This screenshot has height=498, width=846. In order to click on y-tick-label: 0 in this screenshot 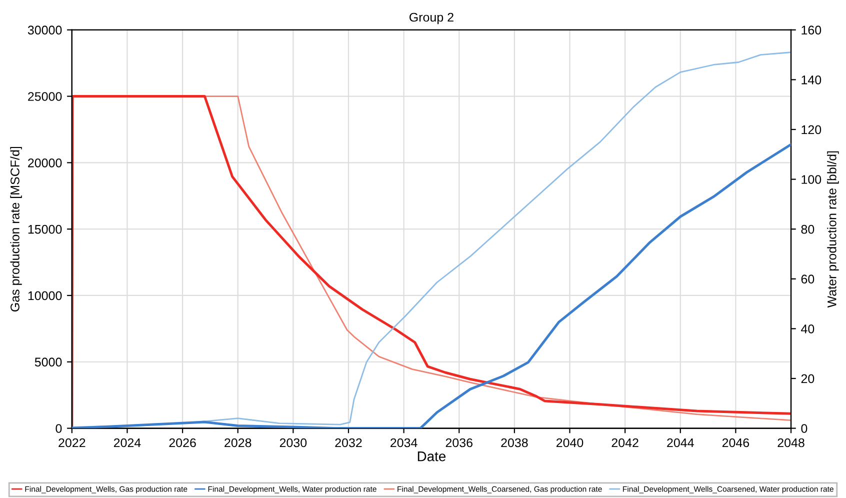, I will do `click(59, 428)`.